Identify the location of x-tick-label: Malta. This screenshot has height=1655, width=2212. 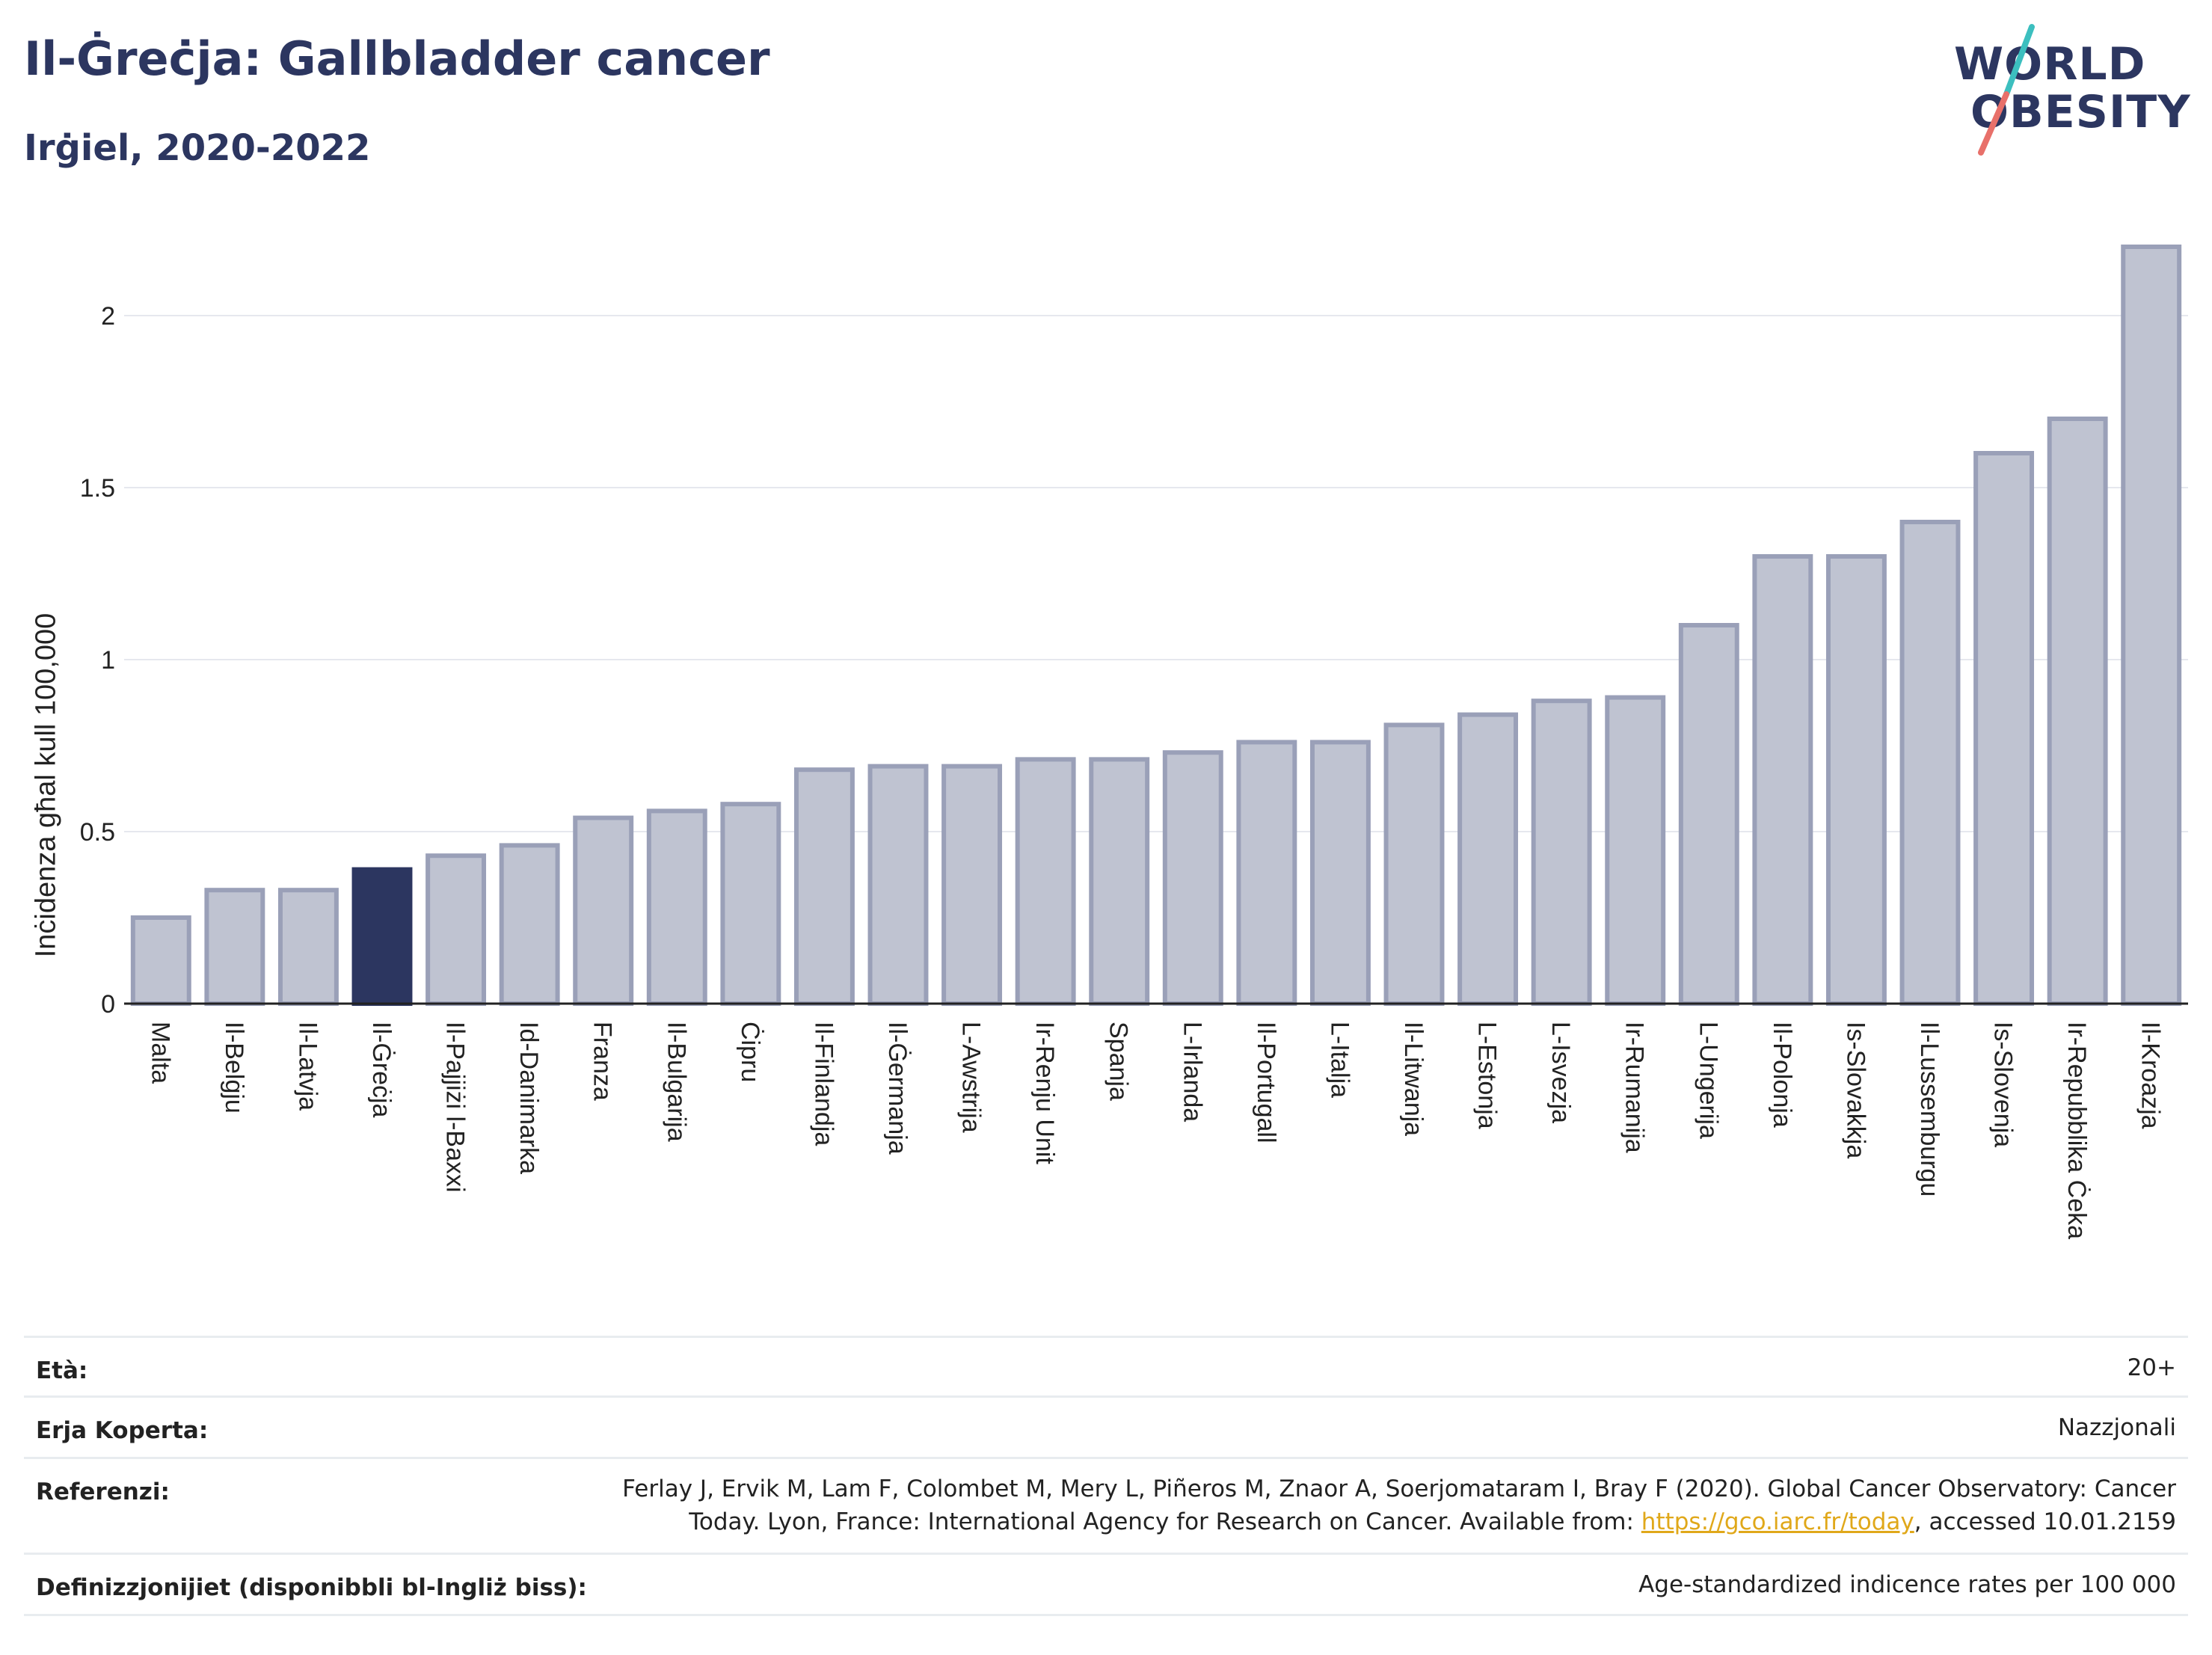
(160, 1053).